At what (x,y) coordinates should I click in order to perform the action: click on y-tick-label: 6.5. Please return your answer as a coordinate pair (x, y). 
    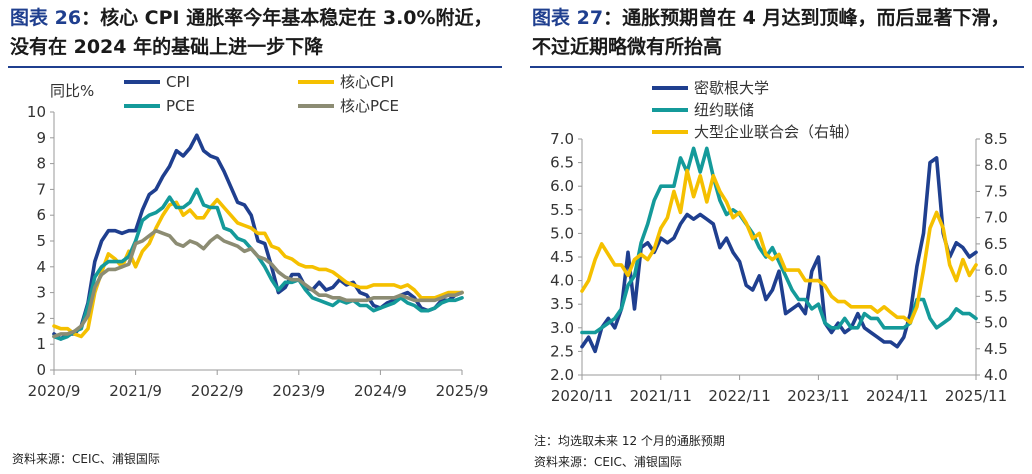
    Looking at the image, I should click on (562, 163).